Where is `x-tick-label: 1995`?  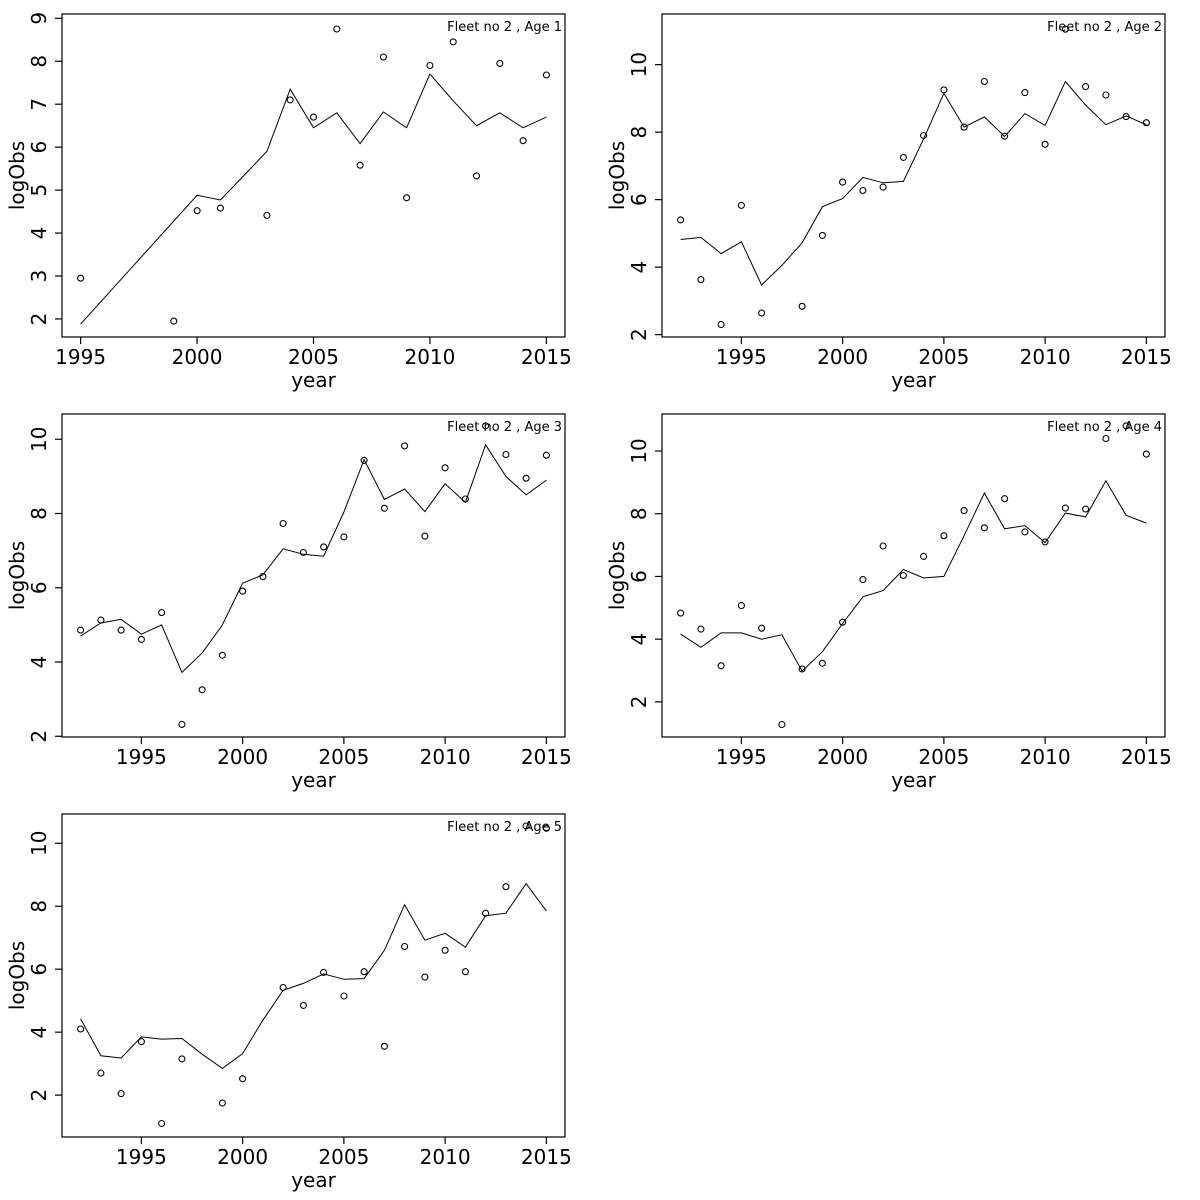
x-tick-label: 1995 is located at coordinates (141, 1157).